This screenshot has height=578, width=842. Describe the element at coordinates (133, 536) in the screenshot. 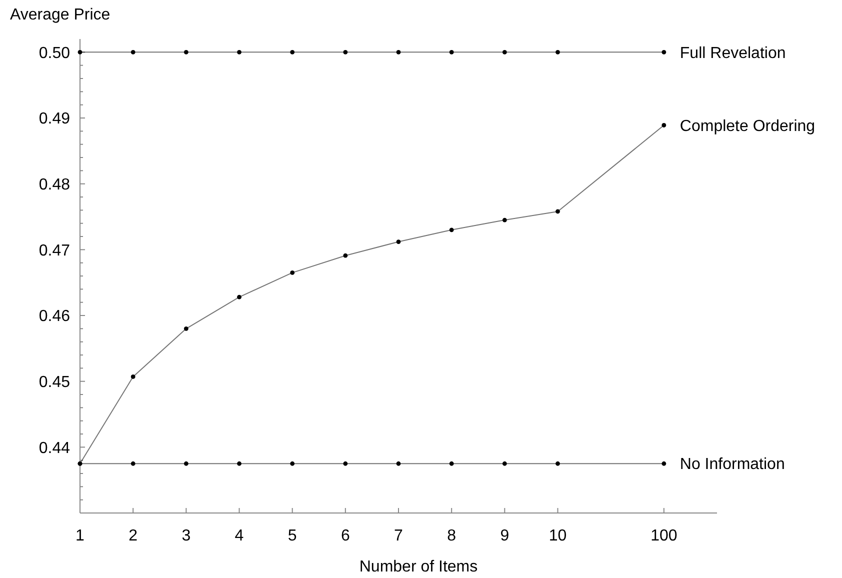

I see `x-tick-label: 2` at that location.